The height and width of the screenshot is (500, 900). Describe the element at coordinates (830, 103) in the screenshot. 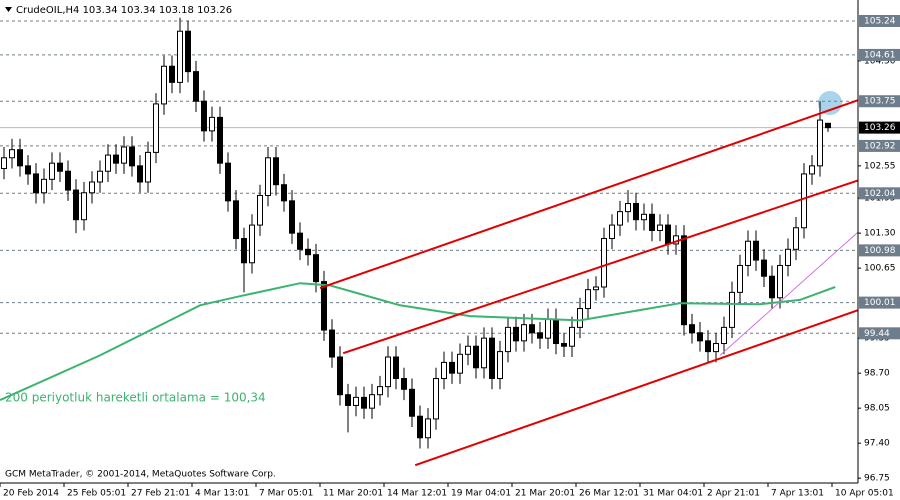

I see `highlight-circle` at that location.